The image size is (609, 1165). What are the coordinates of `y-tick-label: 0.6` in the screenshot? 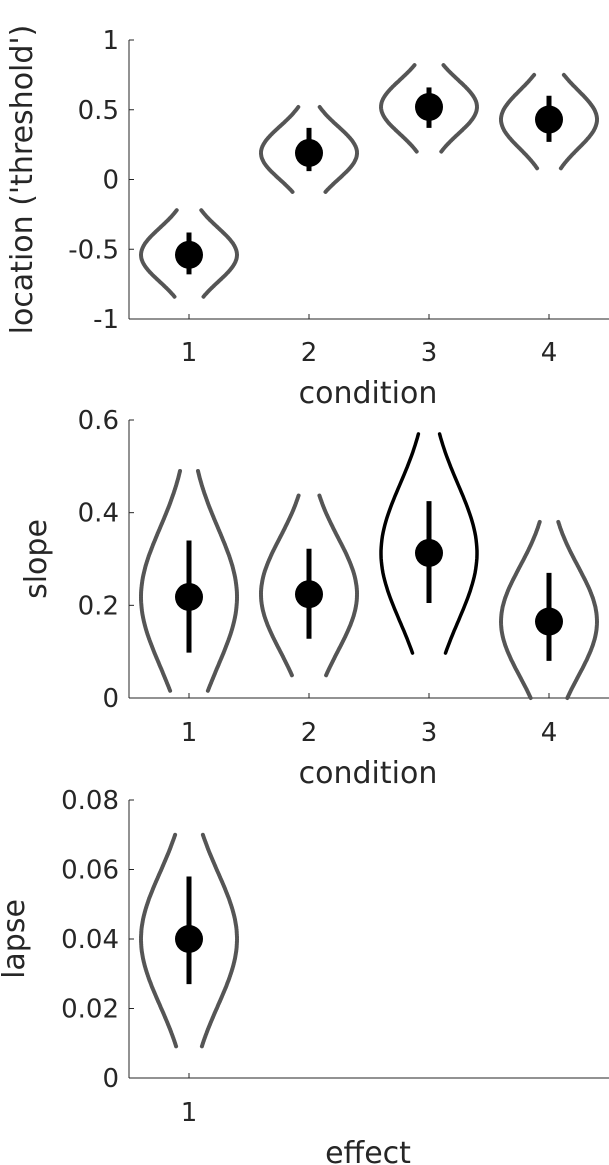 It's located at (98, 421).